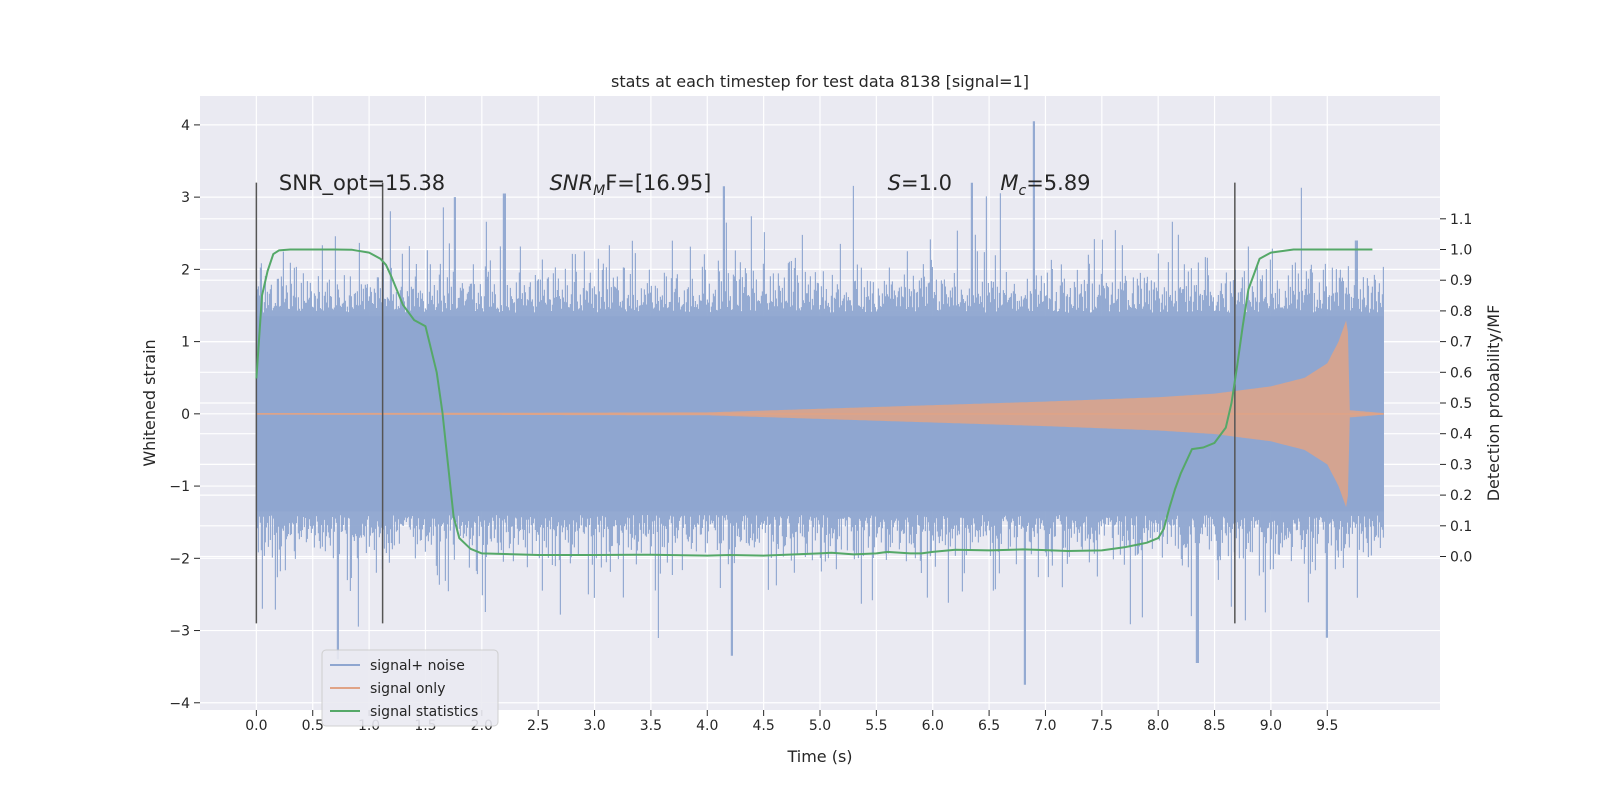 The image size is (1600, 800). What do you see at coordinates (651, 726) in the screenshot?
I see `x-tick-label: 3.5` at bounding box center [651, 726].